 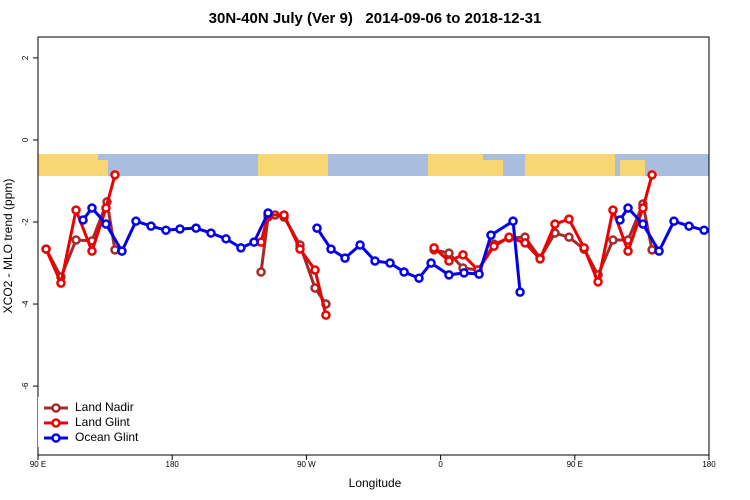 I want to click on legend-label: Ocean Glint, so click(x=107, y=437).